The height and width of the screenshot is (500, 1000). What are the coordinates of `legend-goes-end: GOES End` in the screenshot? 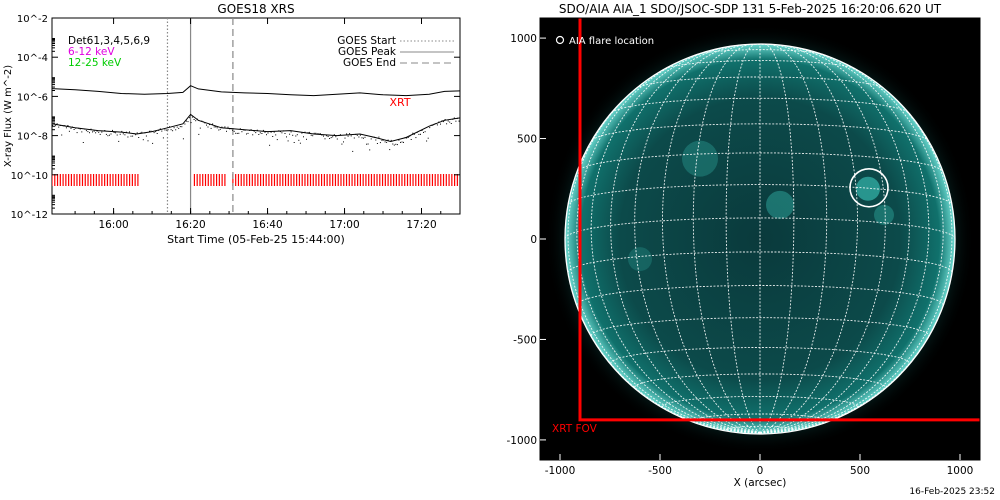 It's located at (369, 63).